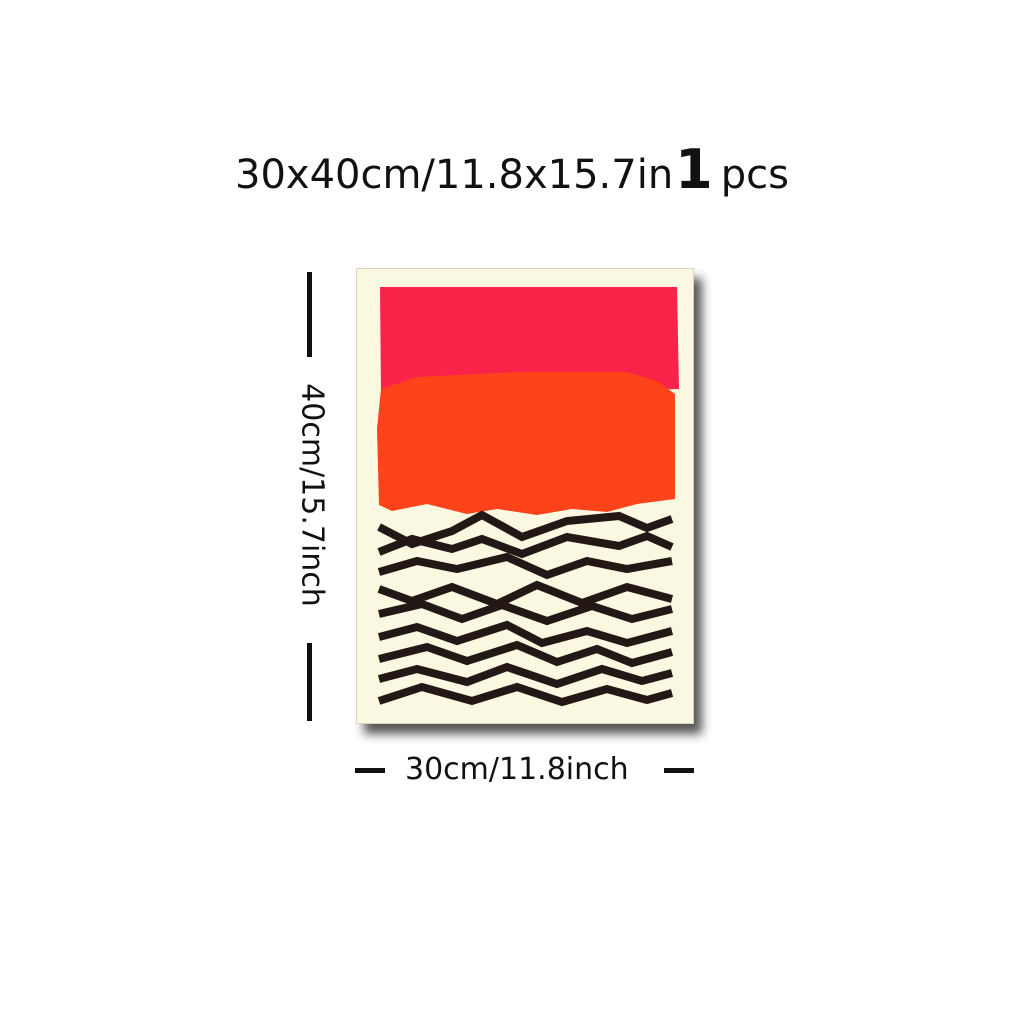 The image size is (1024, 1024). Describe the element at coordinates (309, 314) in the screenshot. I see `height-dimension-bar-top` at that location.